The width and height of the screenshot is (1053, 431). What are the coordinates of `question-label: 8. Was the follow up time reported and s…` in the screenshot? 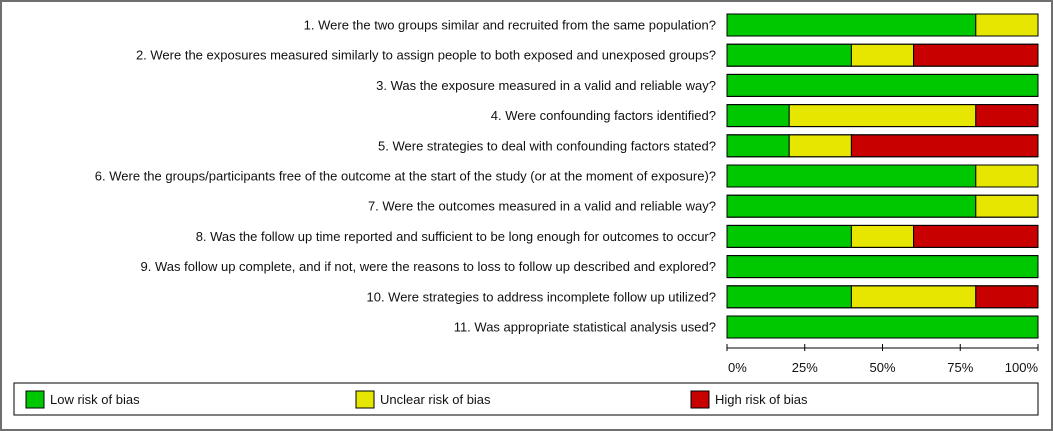 It's located at (456, 236).